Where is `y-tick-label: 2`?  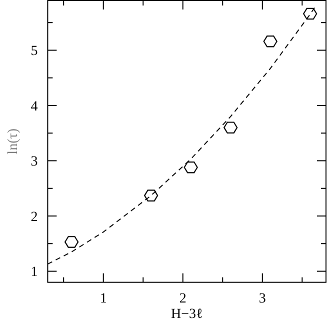
y-tick-label: 2 is located at coordinates (34, 217).